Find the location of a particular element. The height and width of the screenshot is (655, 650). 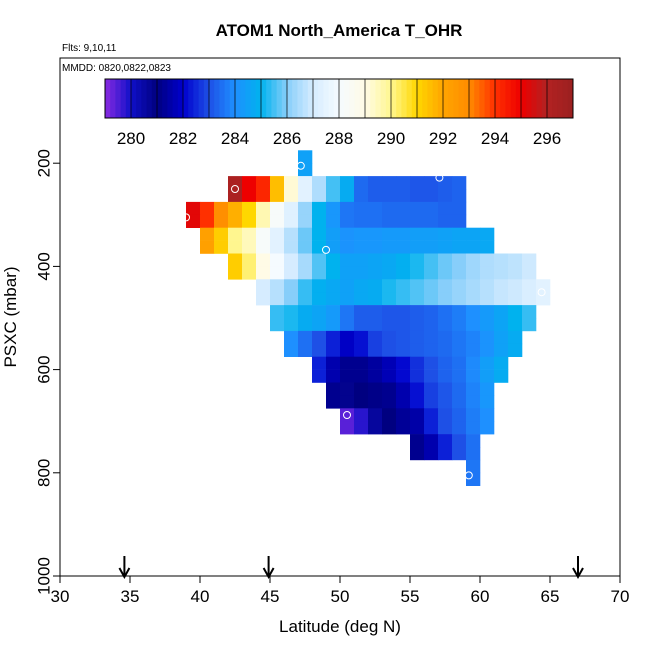

x-axis-label: Latitude (deg N) is located at coordinates (340, 626).